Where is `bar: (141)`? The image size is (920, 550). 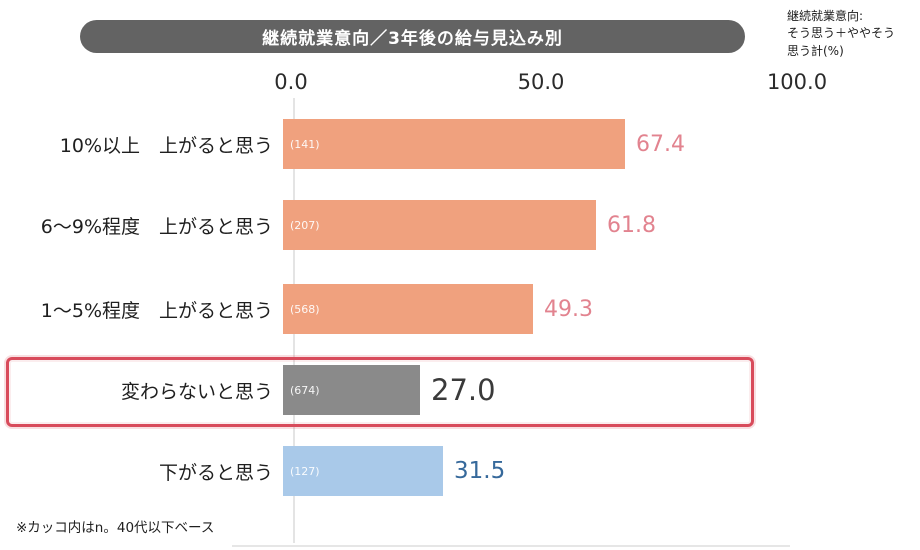 bar: (141) is located at coordinates (454, 144).